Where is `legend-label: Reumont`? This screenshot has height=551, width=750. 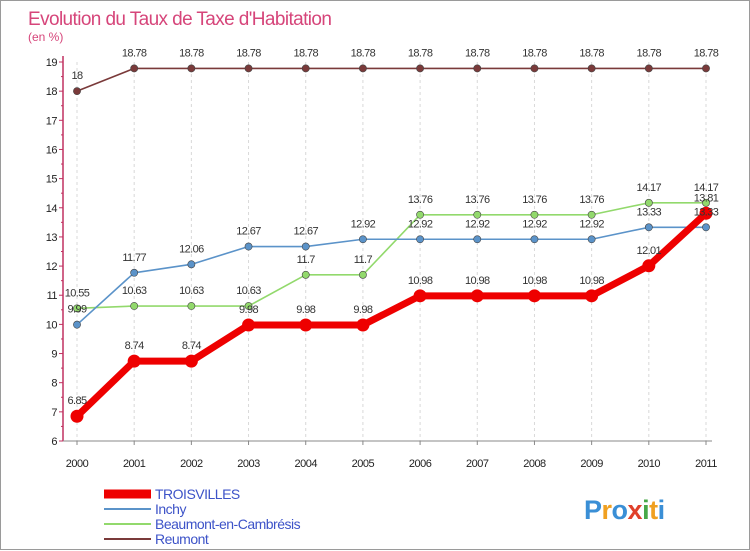 legend-label: Reumont is located at coordinates (182, 539).